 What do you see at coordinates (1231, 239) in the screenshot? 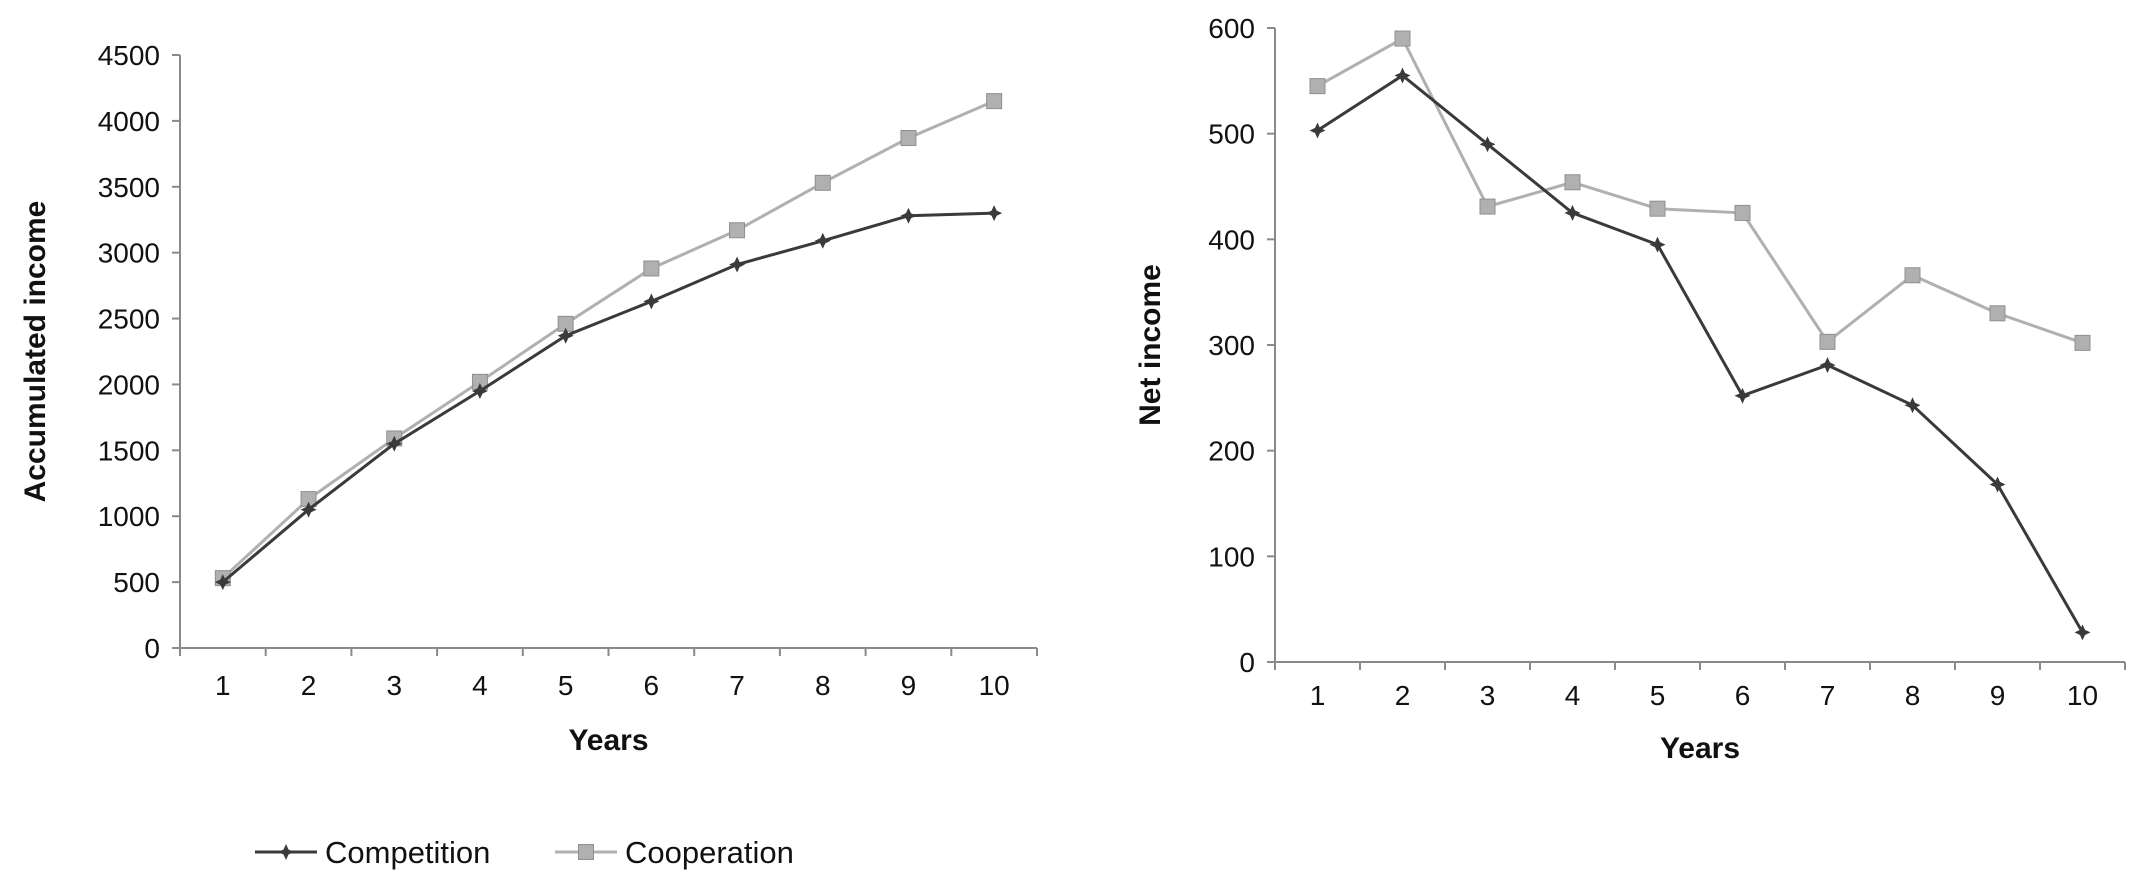
I see `y-tick-label: 400` at bounding box center [1231, 239].